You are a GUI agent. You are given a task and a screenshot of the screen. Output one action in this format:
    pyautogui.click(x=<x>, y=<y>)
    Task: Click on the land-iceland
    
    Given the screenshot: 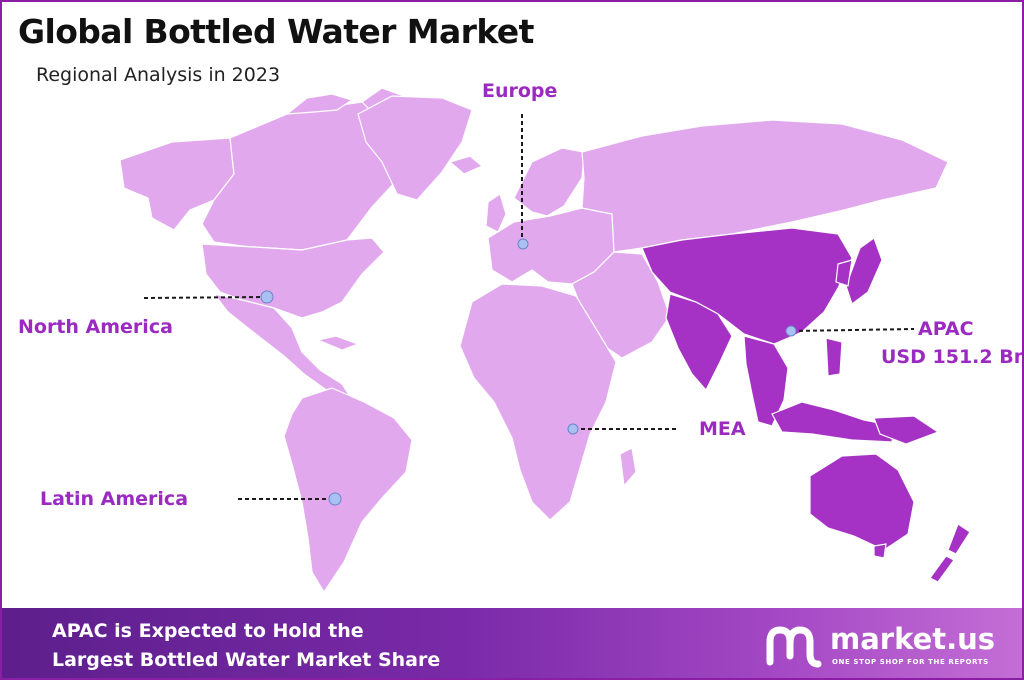 What is the action you would take?
    pyautogui.click(x=466, y=165)
    